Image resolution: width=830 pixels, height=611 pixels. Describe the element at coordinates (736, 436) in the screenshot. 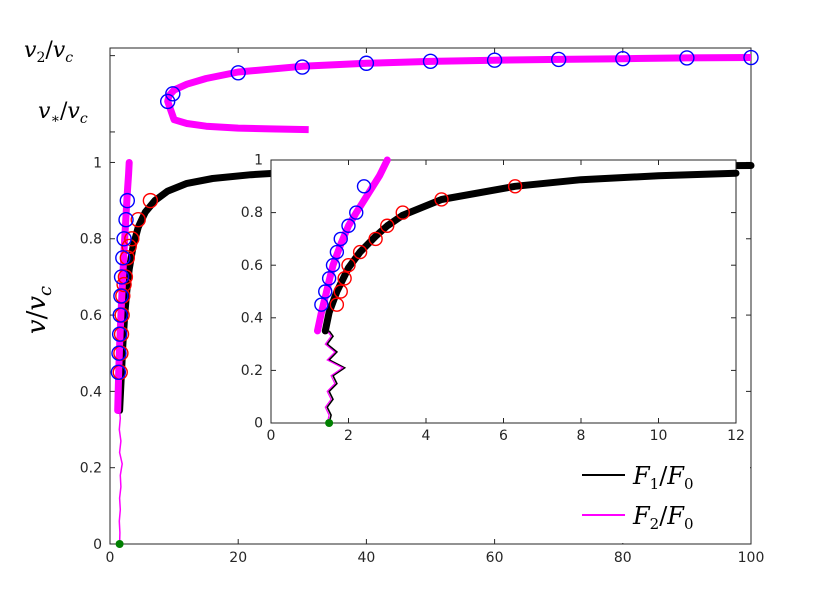

I see `inset-xtick-label: 12` at that location.